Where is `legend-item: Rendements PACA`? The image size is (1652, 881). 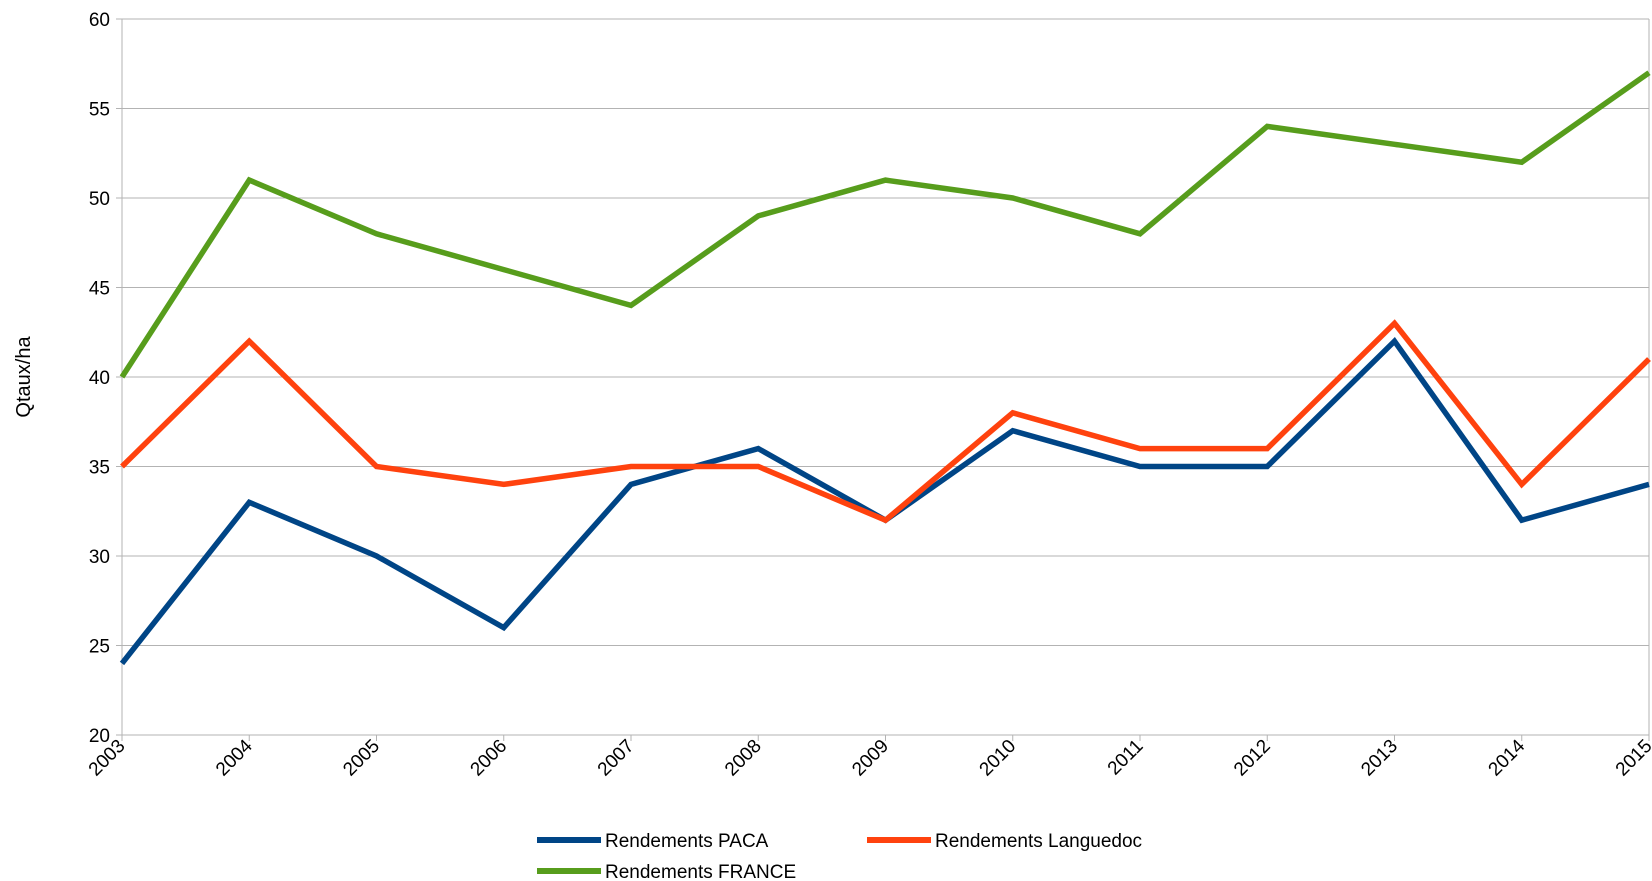
legend-item: Rendements PACA is located at coordinates (653, 841).